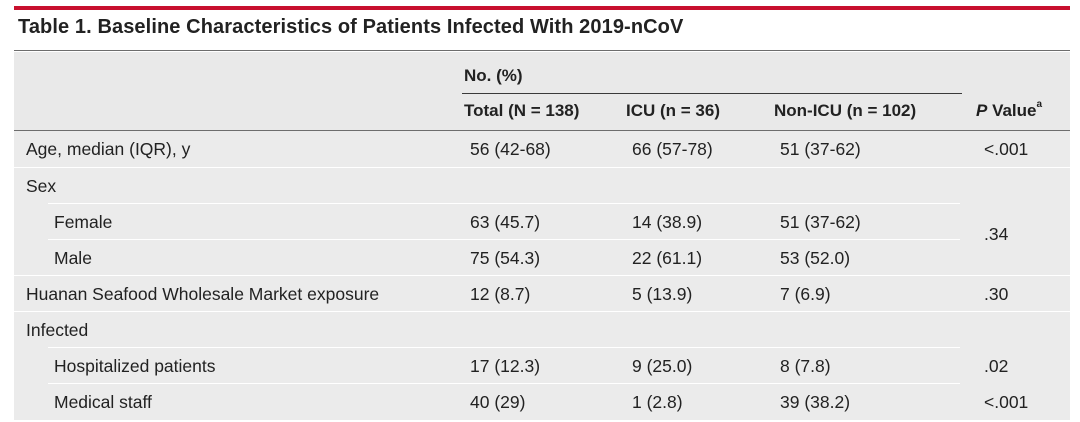 This screenshot has width=1080, height=422. Describe the element at coordinates (73, 258) in the screenshot. I see `row-label: Male` at that location.